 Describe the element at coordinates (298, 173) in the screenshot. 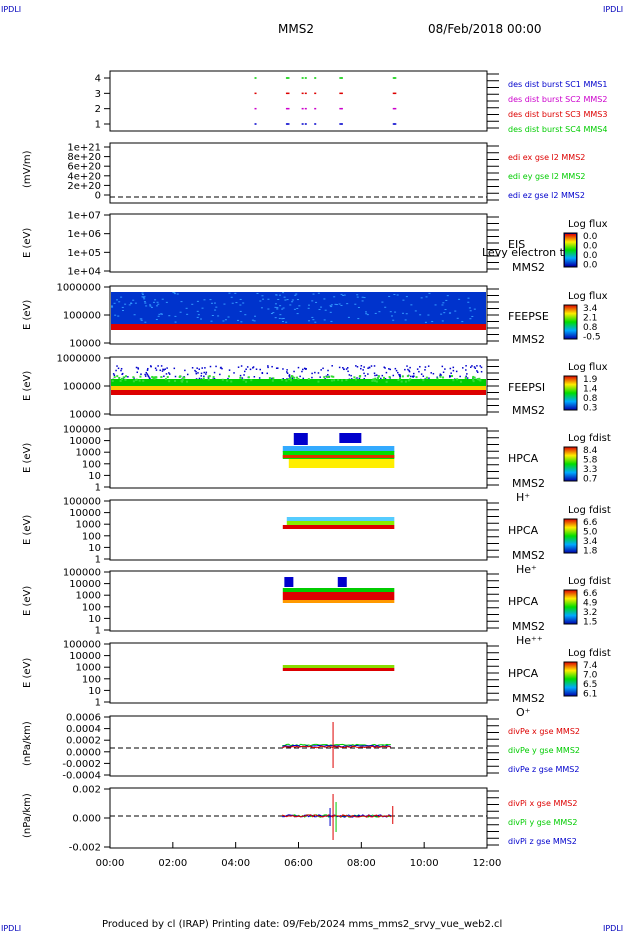

I see `panel-frame` at that location.